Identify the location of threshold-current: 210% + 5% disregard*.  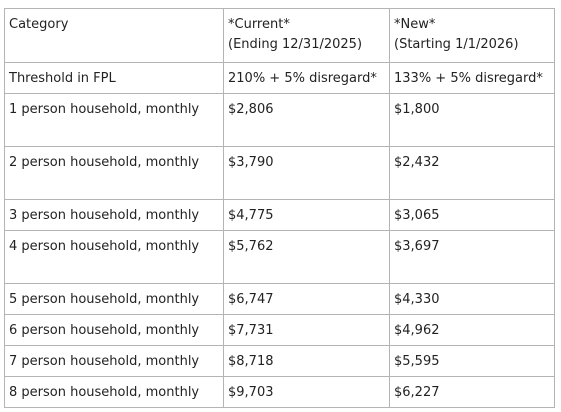
(306, 78).